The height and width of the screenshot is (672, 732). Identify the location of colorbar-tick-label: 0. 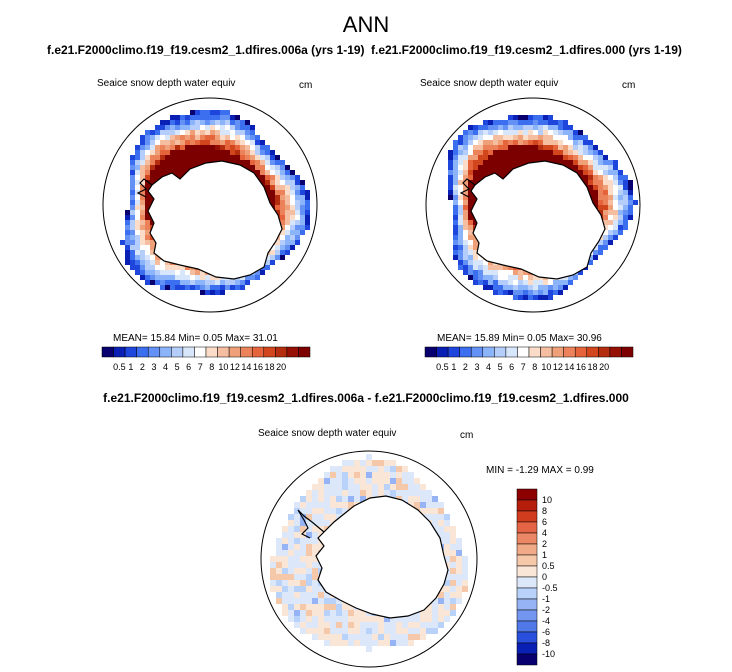
(544, 577).